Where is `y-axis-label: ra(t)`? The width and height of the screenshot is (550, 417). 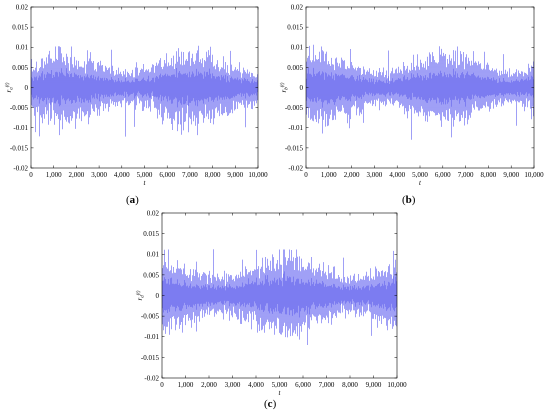 y-axis-label: ra(t) is located at coordinates (10, 87).